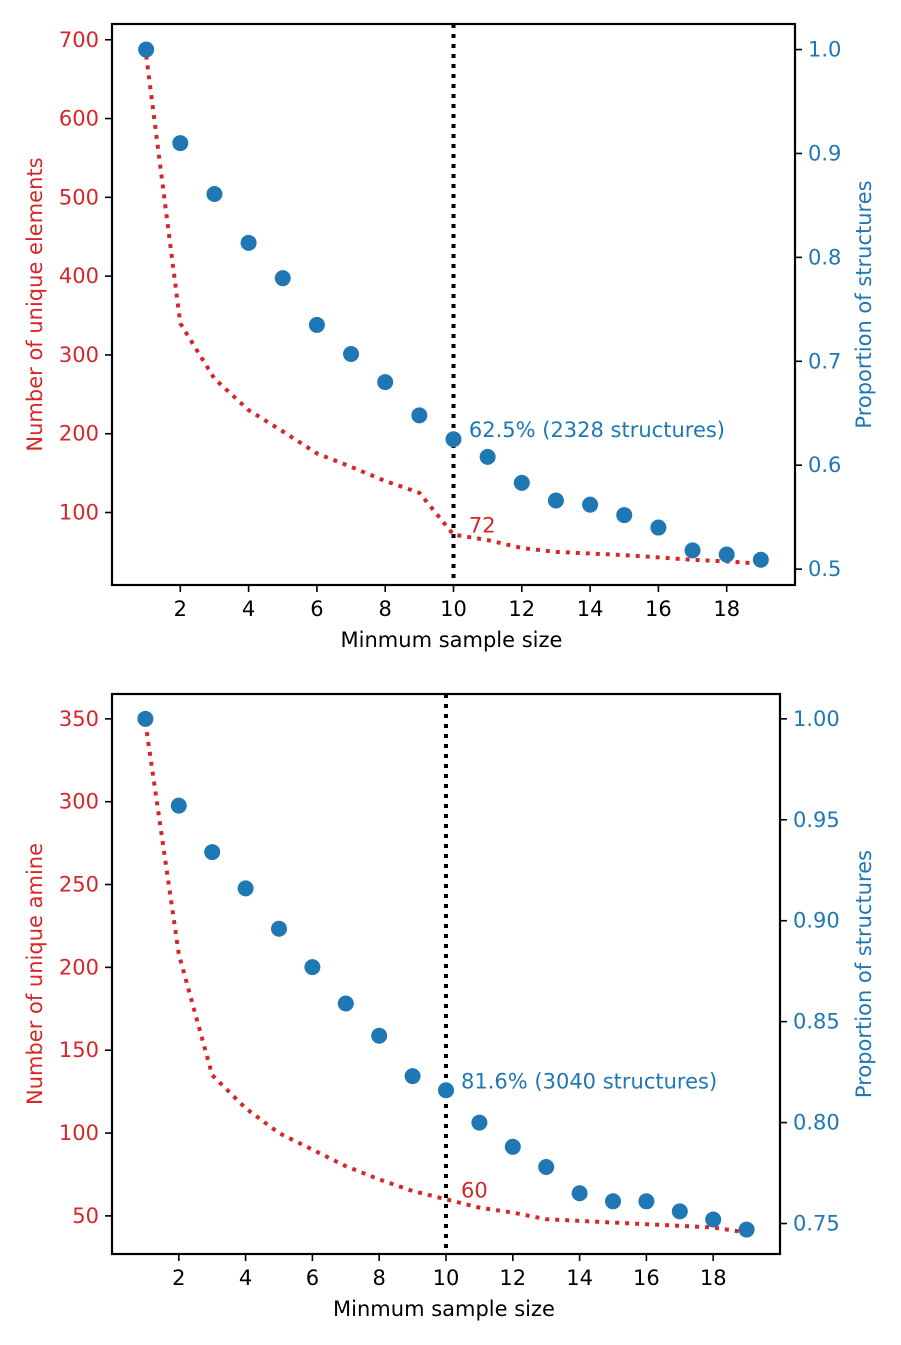 This screenshot has height=1345, width=901. Describe the element at coordinates (816, 1022) in the screenshot. I see `right-y-tick-label: 0.85` at that location.